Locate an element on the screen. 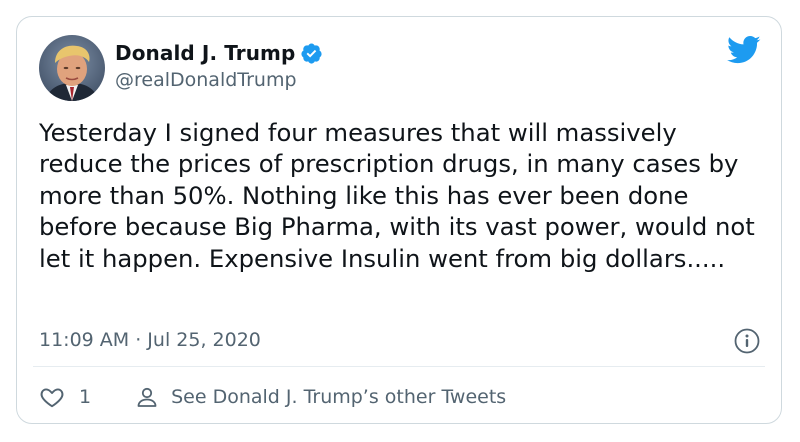 Image resolution: width=800 pixels, height=442 pixels. author-name-row: Donald J. Trump is located at coordinates (219, 53).